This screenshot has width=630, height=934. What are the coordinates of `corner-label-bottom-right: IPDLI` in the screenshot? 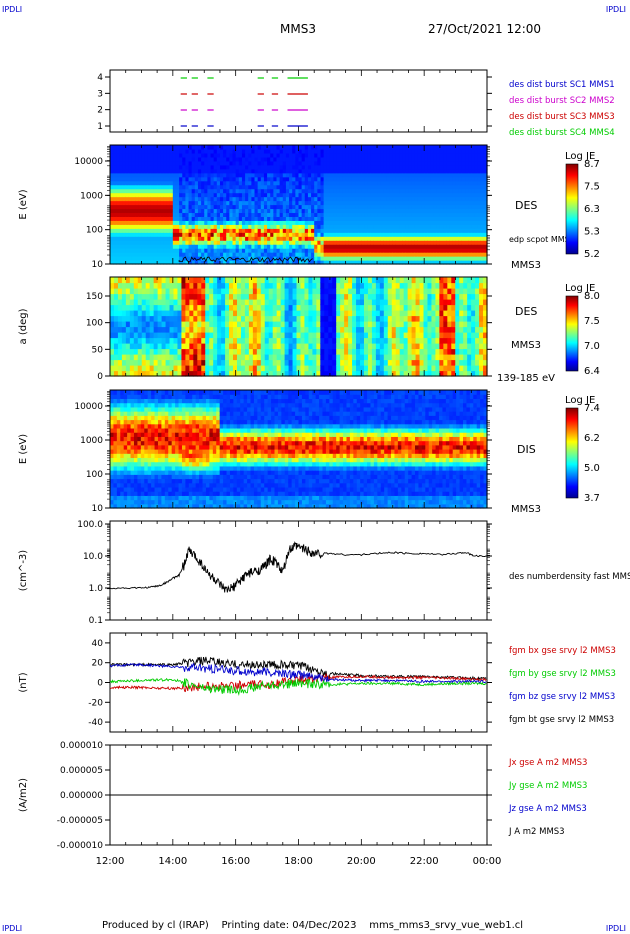 It's located at (615, 928).